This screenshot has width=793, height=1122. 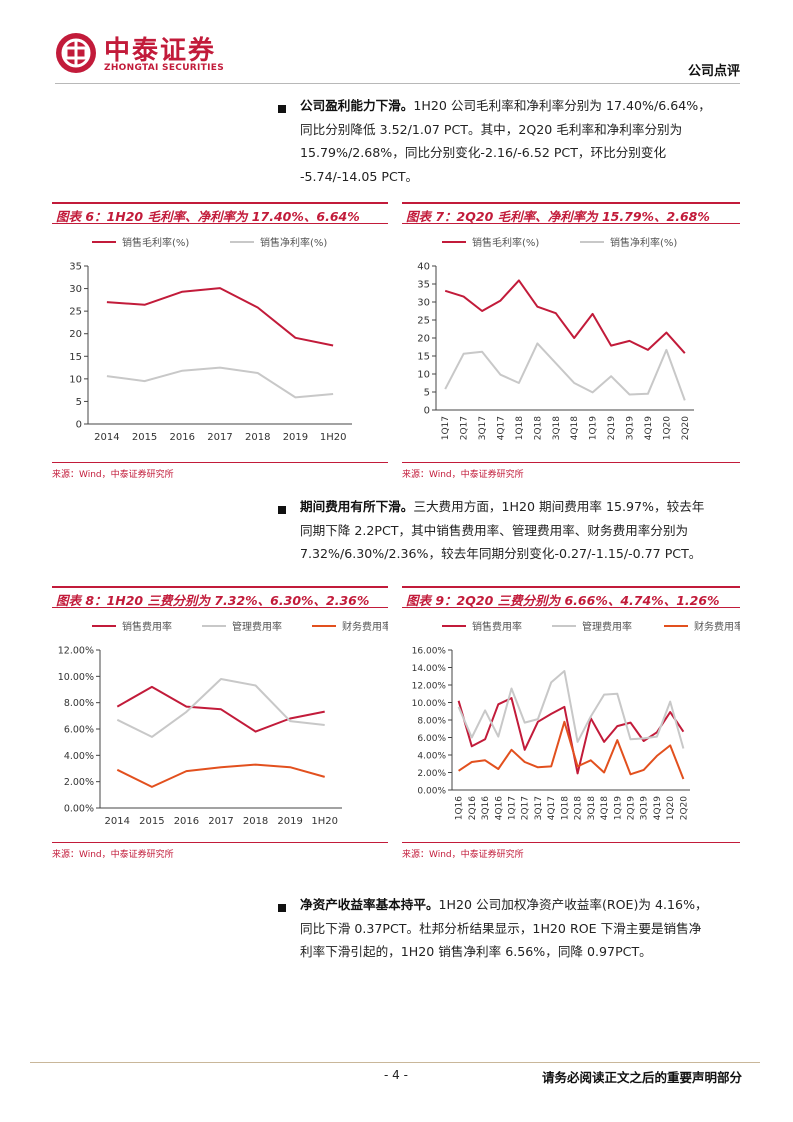 What do you see at coordinates (473, 808) in the screenshot?
I see `x-tick-label: 2Q16` at bounding box center [473, 808].